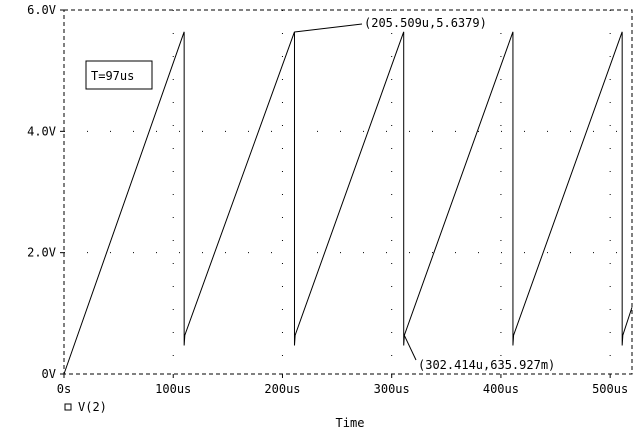 This screenshot has height=440, width=634. I want to click on period-annotation-label: T=97us, so click(112, 76).